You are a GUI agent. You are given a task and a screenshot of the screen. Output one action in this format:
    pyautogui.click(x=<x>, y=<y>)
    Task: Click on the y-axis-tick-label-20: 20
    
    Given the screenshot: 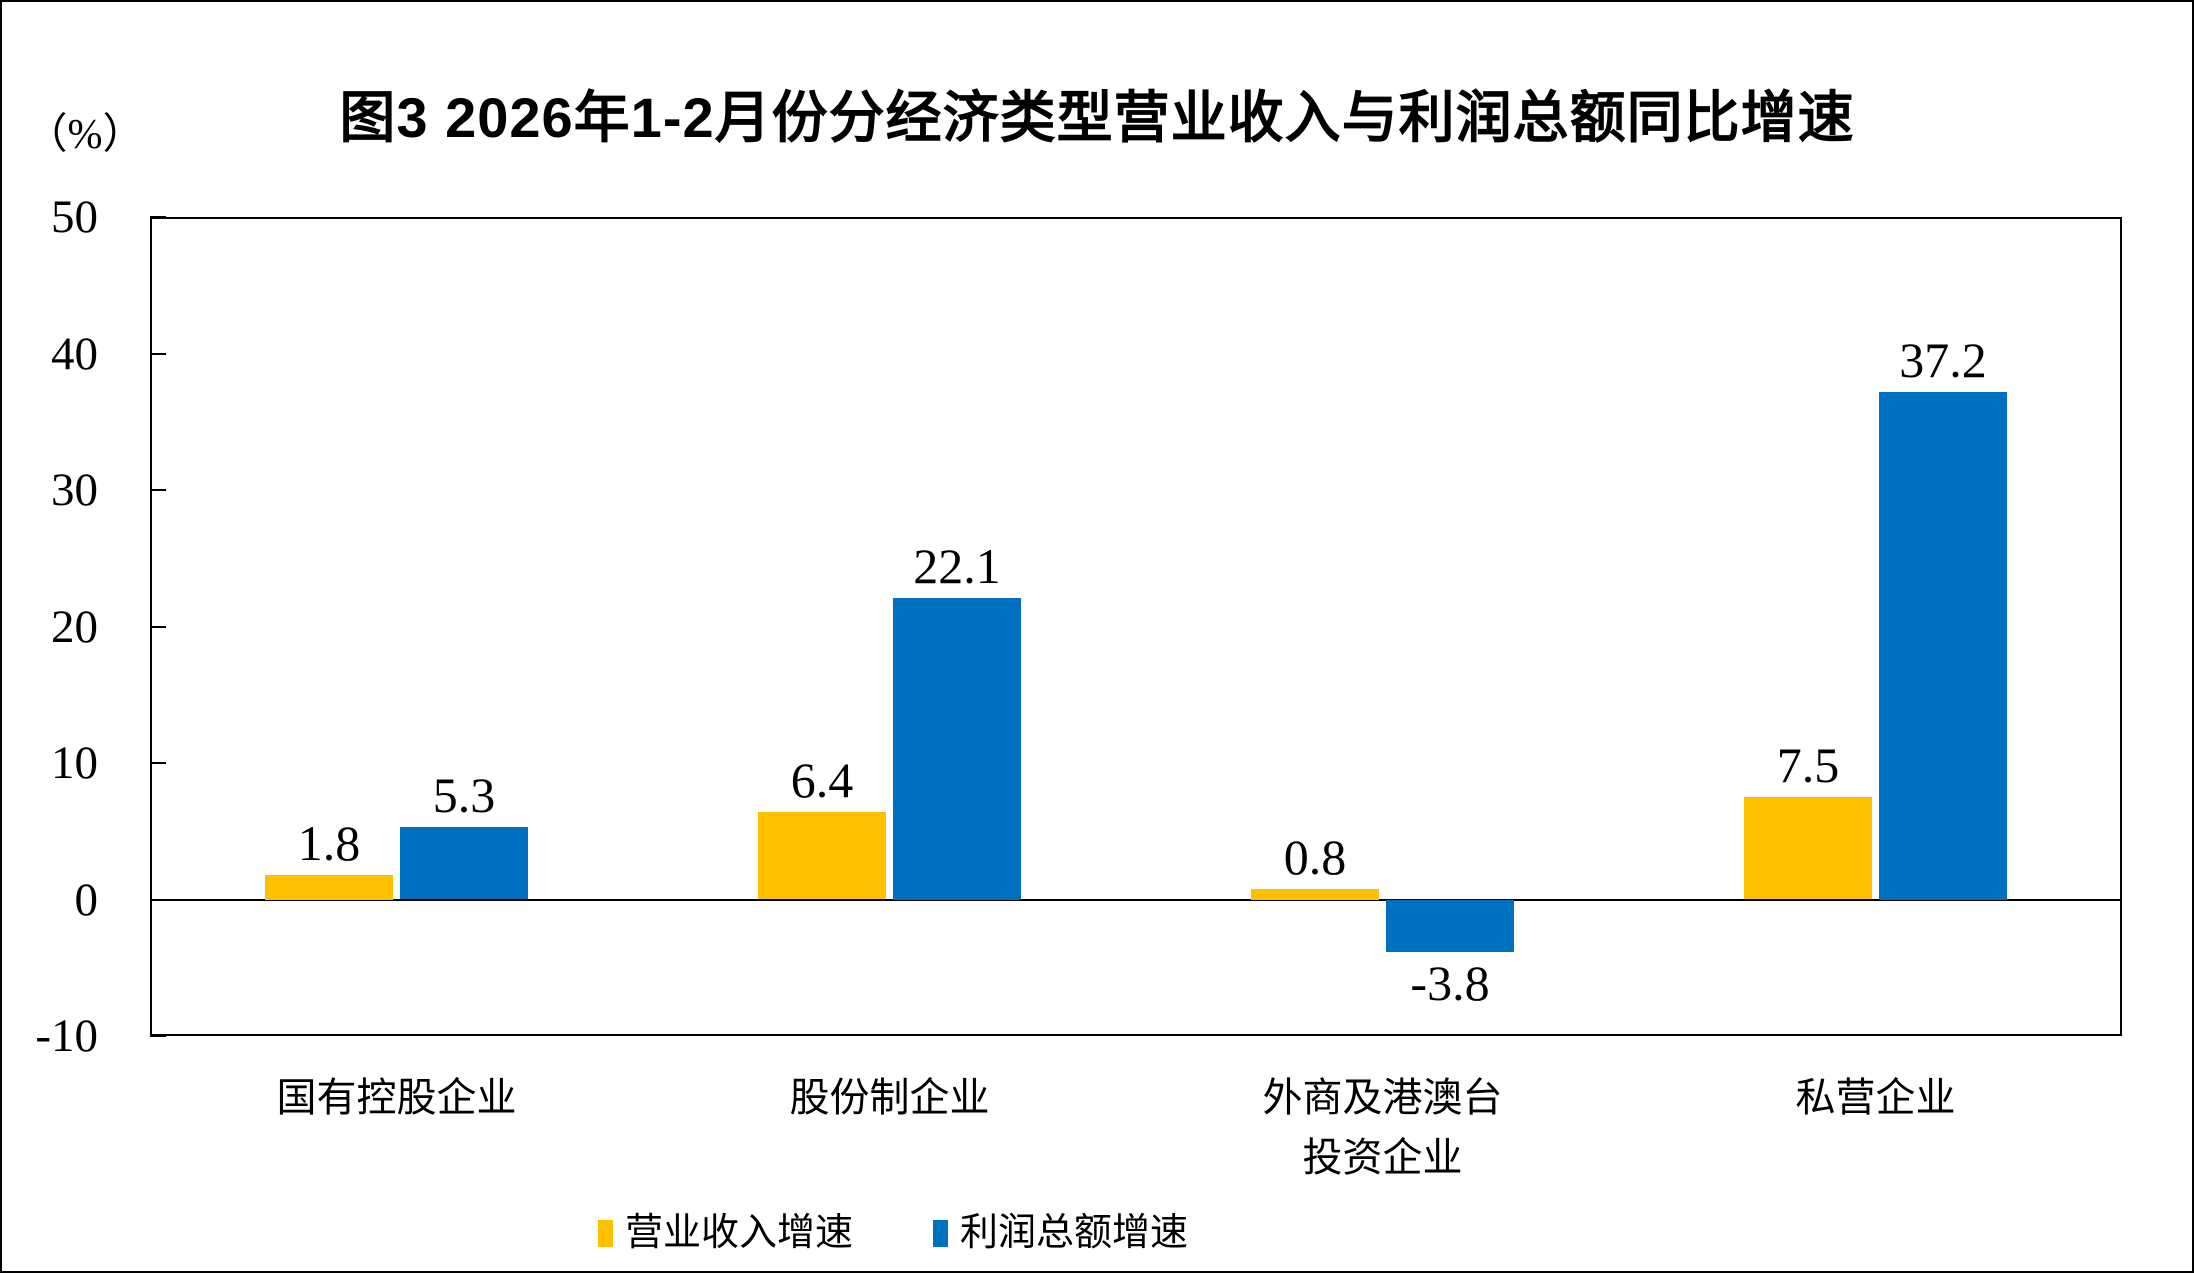 What is the action you would take?
    pyautogui.click(x=74, y=626)
    